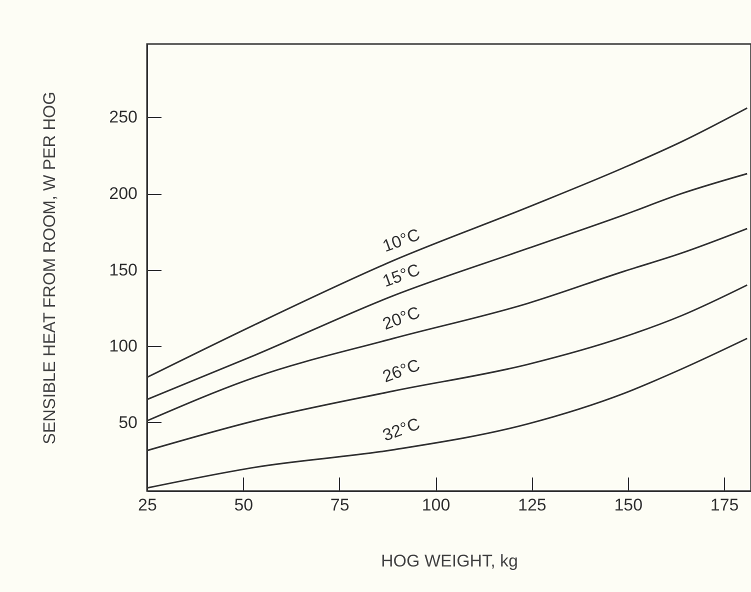 This screenshot has height=592, width=751. I want to click on x-tick-label: 25, so click(147, 505).